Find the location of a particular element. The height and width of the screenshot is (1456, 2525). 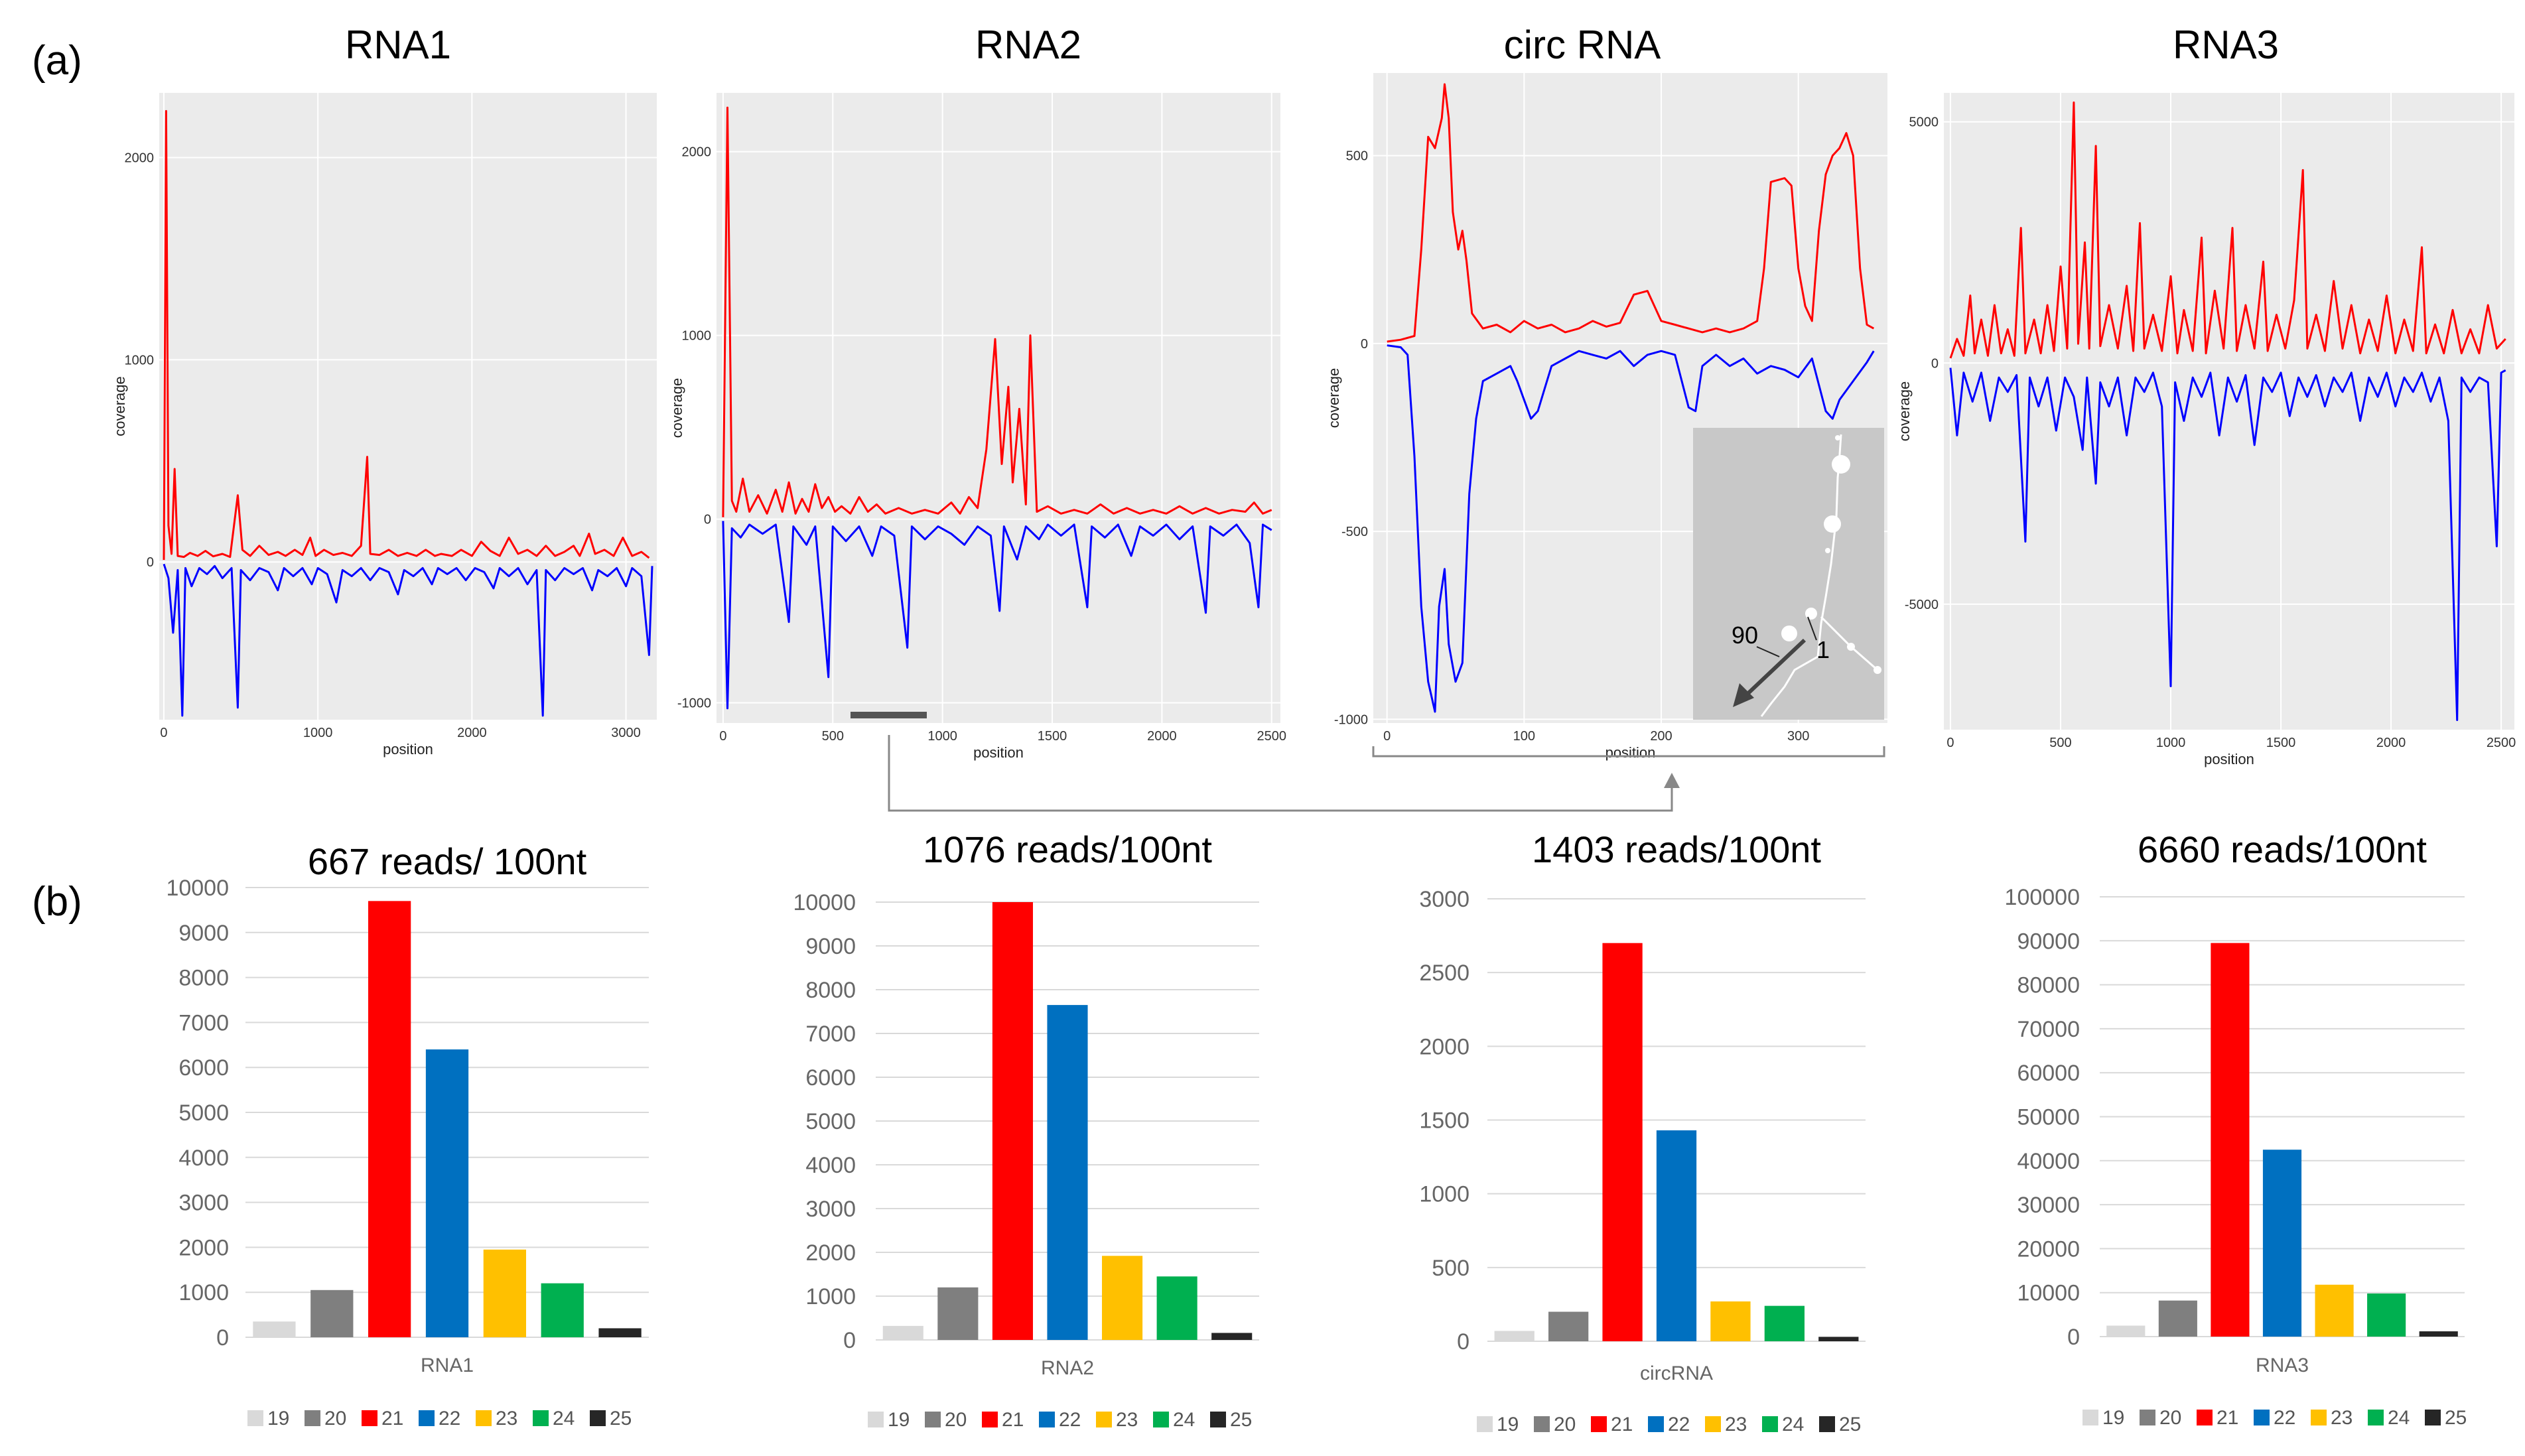

y-tick-label: -1000 is located at coordinates (694, 703).